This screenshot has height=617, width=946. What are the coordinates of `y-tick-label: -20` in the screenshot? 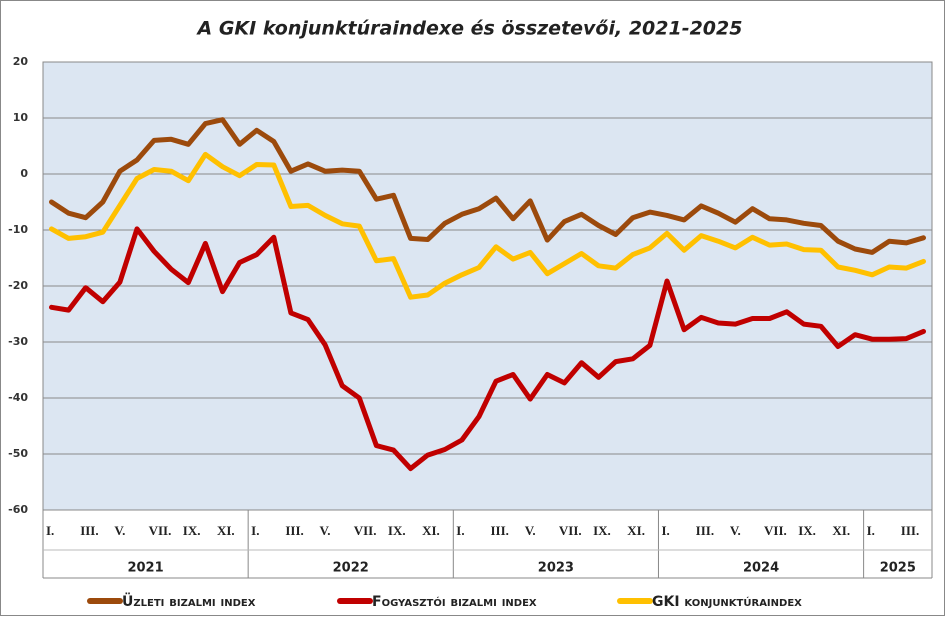 It's located at (18, 285).